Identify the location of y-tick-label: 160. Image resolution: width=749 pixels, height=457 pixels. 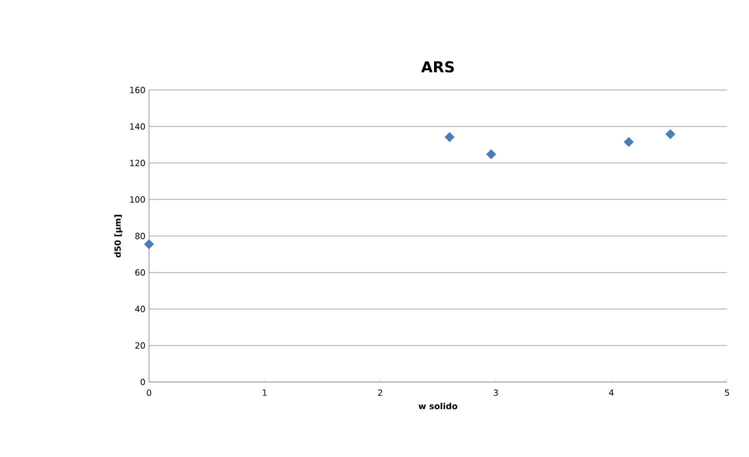
(137, 90).